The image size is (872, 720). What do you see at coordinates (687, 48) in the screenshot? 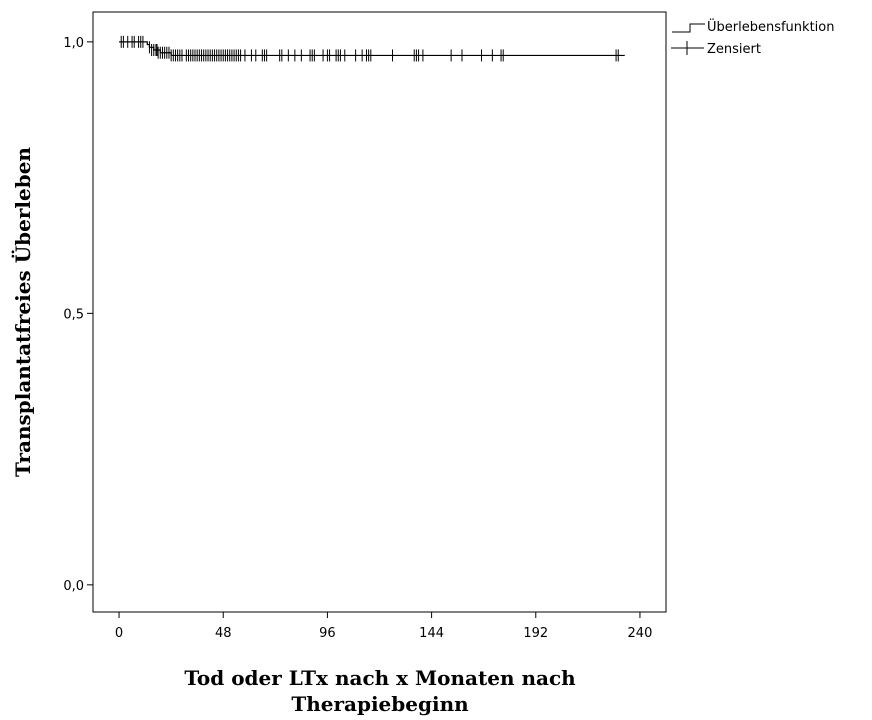
I see `legend-censor-icon` at bounding box center [687, 48].